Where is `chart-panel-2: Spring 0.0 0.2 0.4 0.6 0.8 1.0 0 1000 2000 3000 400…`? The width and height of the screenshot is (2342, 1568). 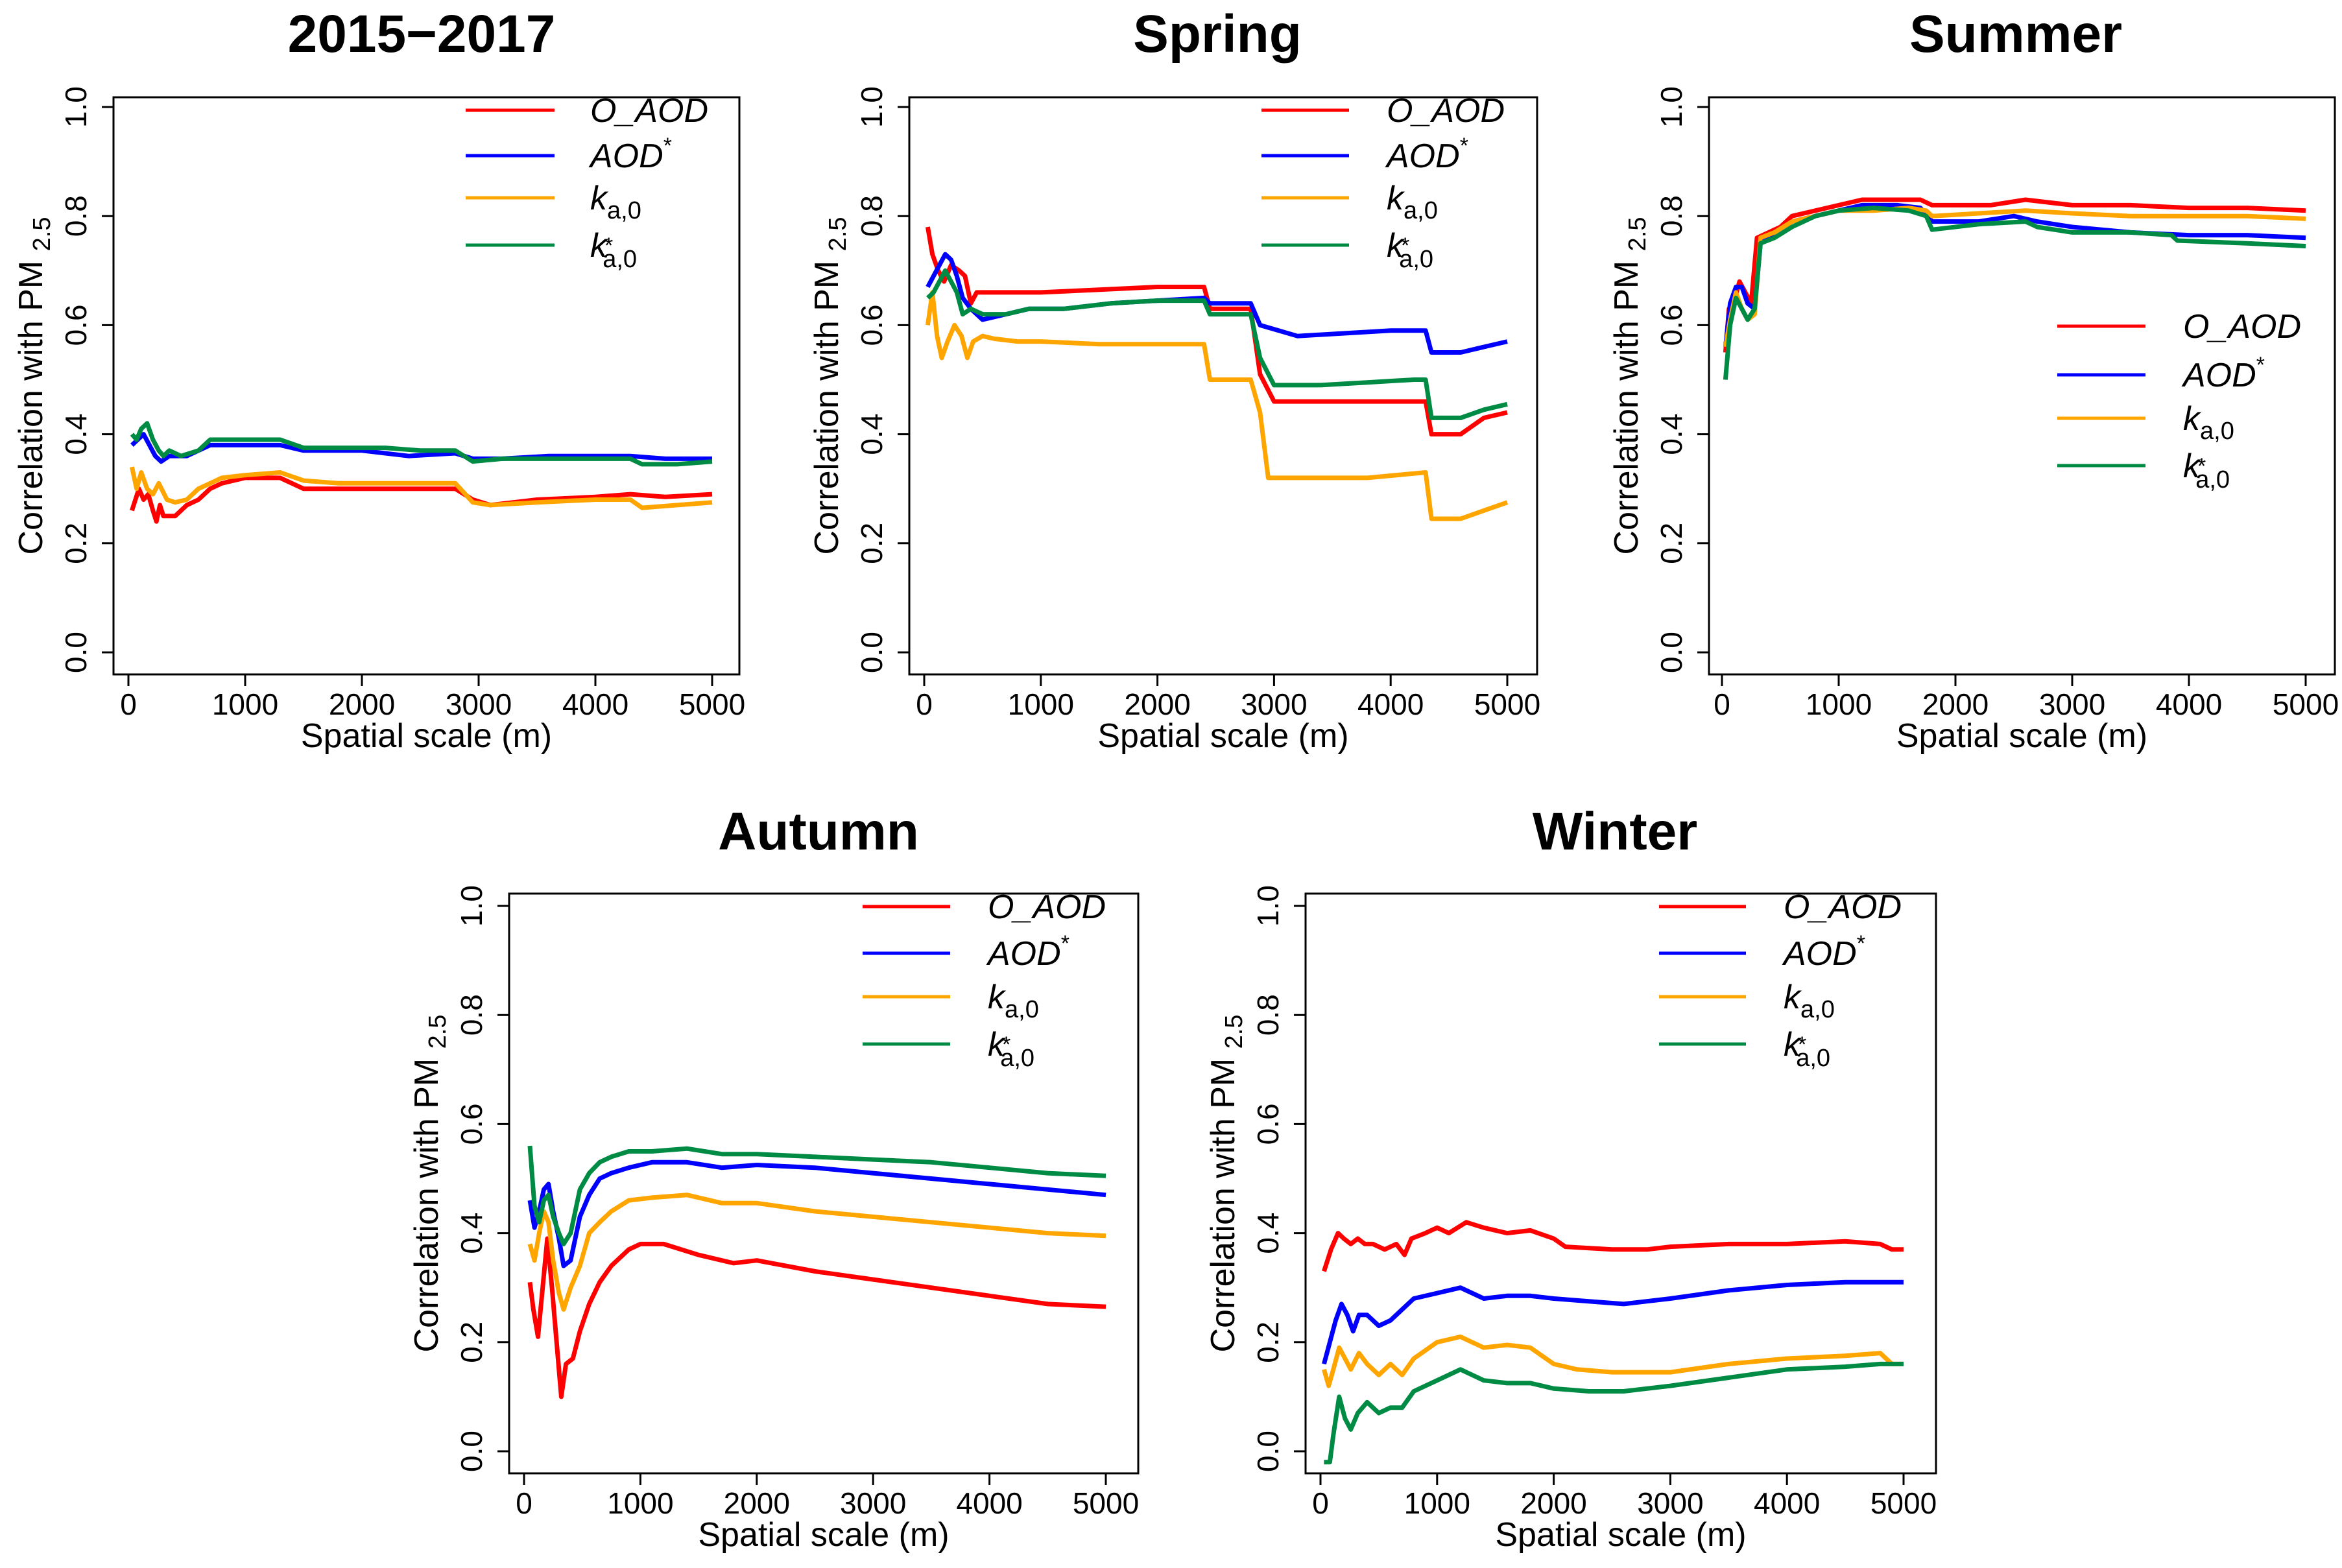 chart-panel-2: Spring 0.0 0.2 0.4 0.6 0.8 1.0 0 1000 2000 3000 400… is located at coordinates (1174, 380).